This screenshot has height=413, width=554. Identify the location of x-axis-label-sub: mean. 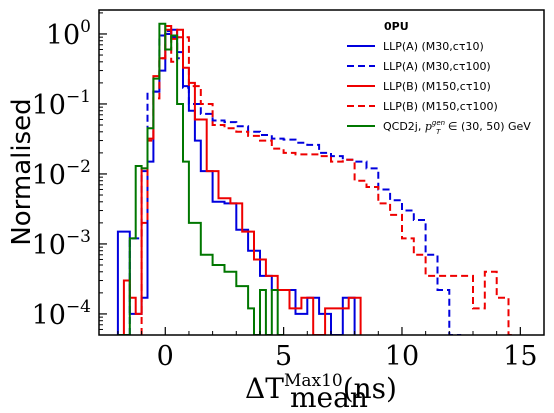
(329, 397).